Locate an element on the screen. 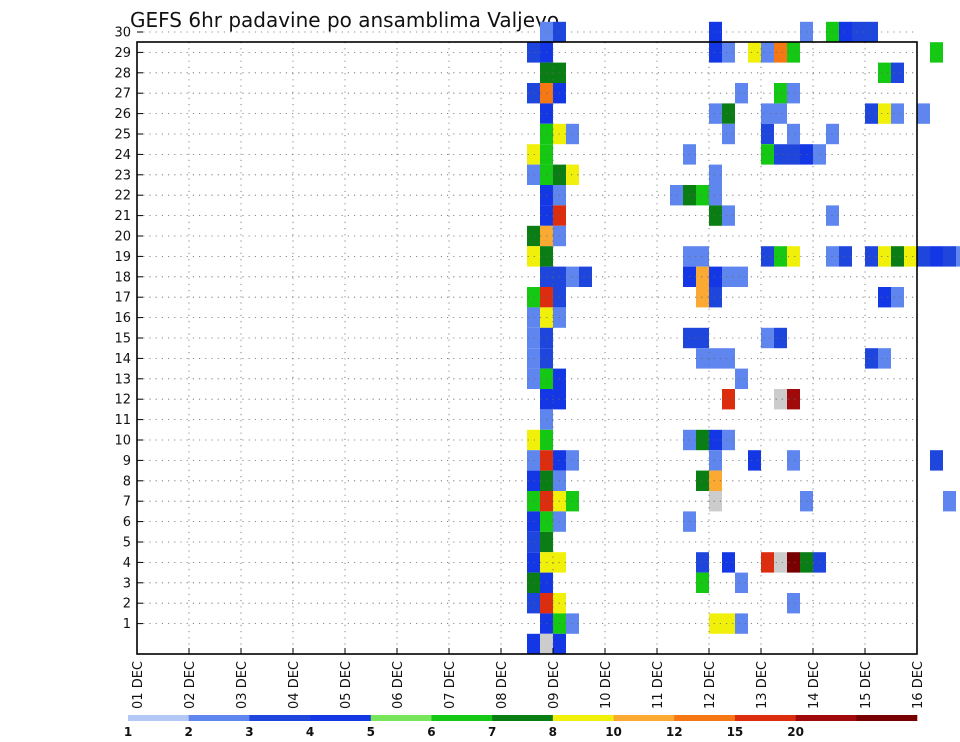  x-tick-label: 11 DEC is located at coordinates (658, 685).